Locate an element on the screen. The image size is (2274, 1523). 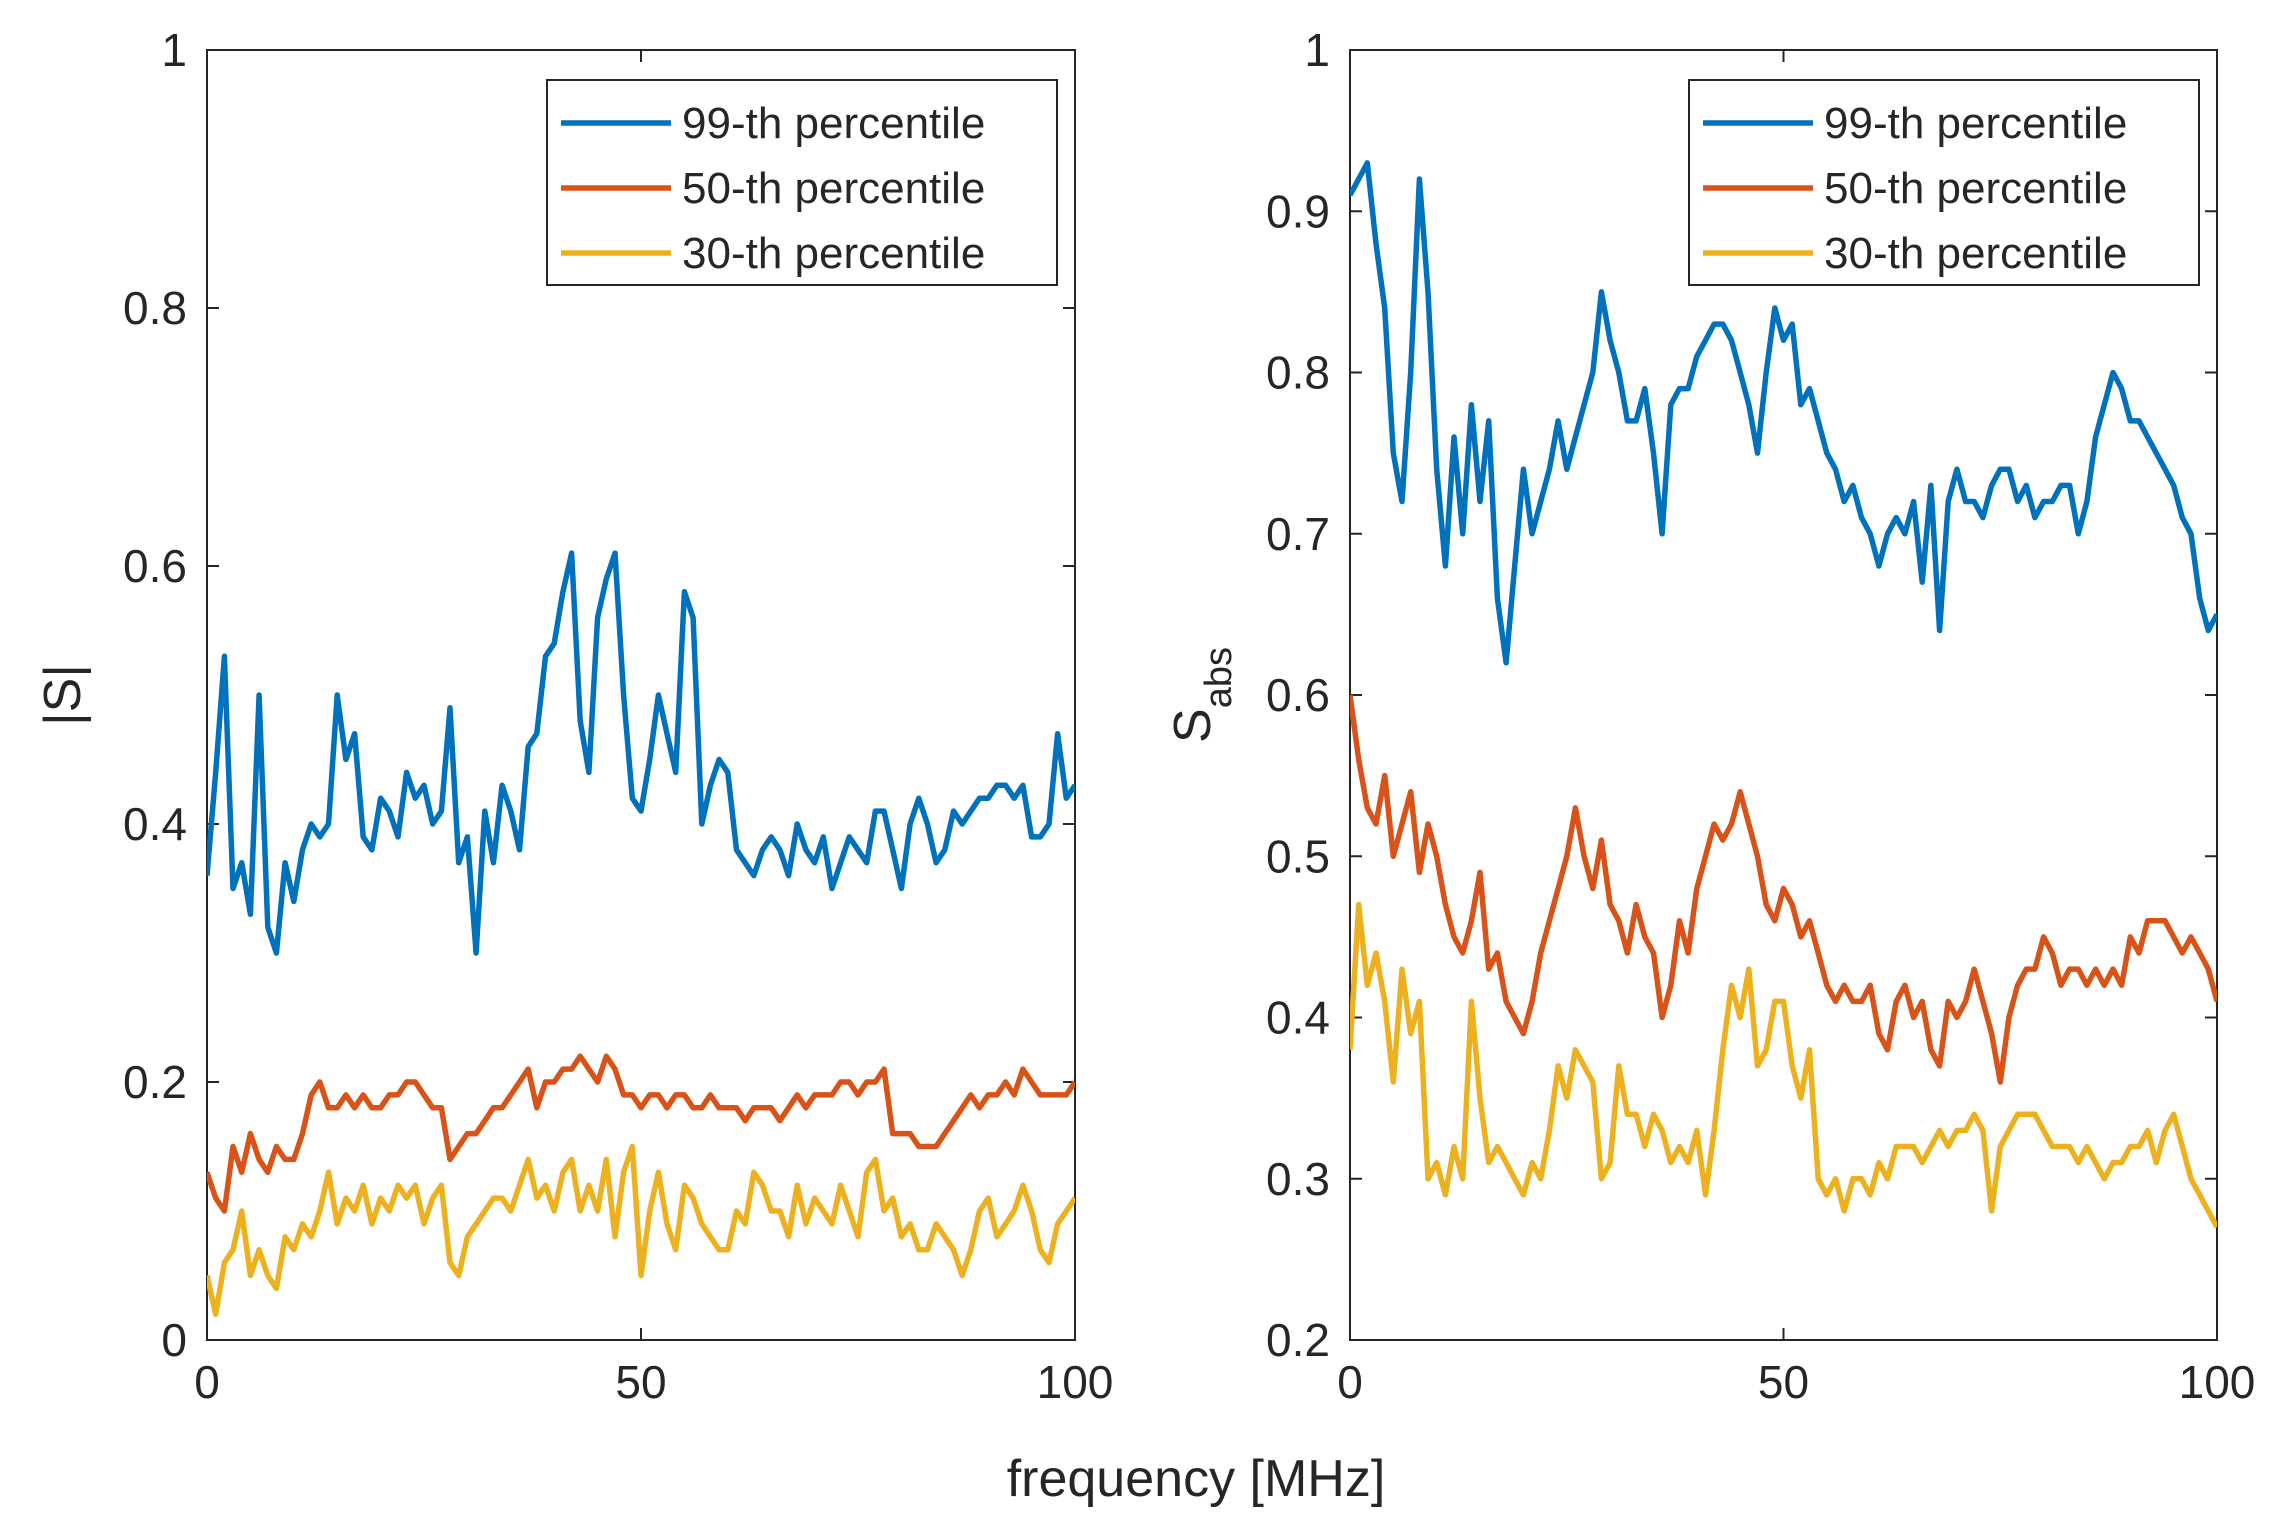
y-tick-label: 0 is located at coordinates (174, 1340).